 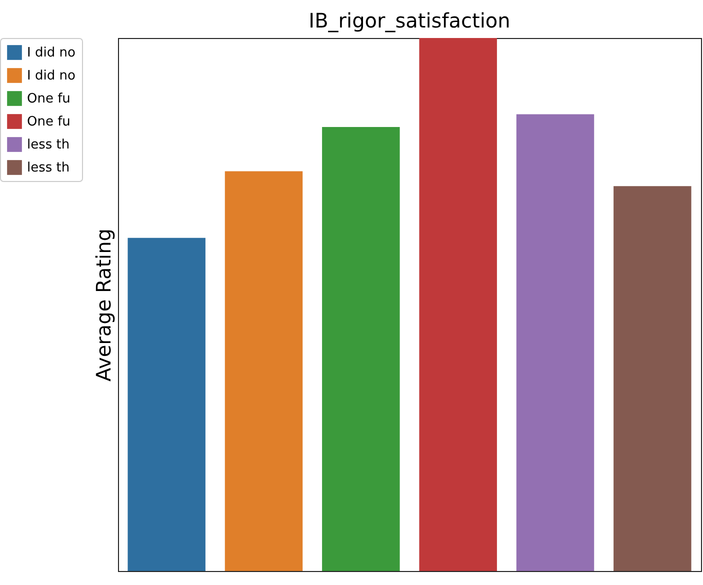 I want to click on y-axis-title: Average Rating, so click(x=104, y=305).